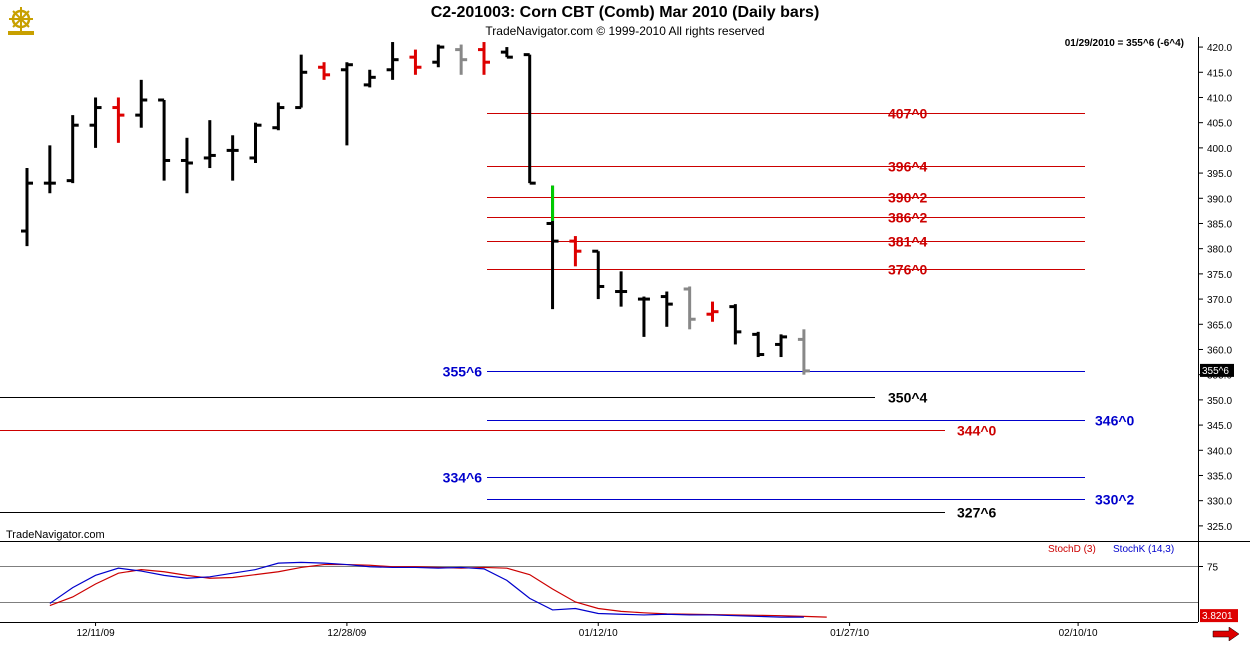 This screenshot has width=1250, height=646. I want to click on level-label: 386^2, so click(908, 218).